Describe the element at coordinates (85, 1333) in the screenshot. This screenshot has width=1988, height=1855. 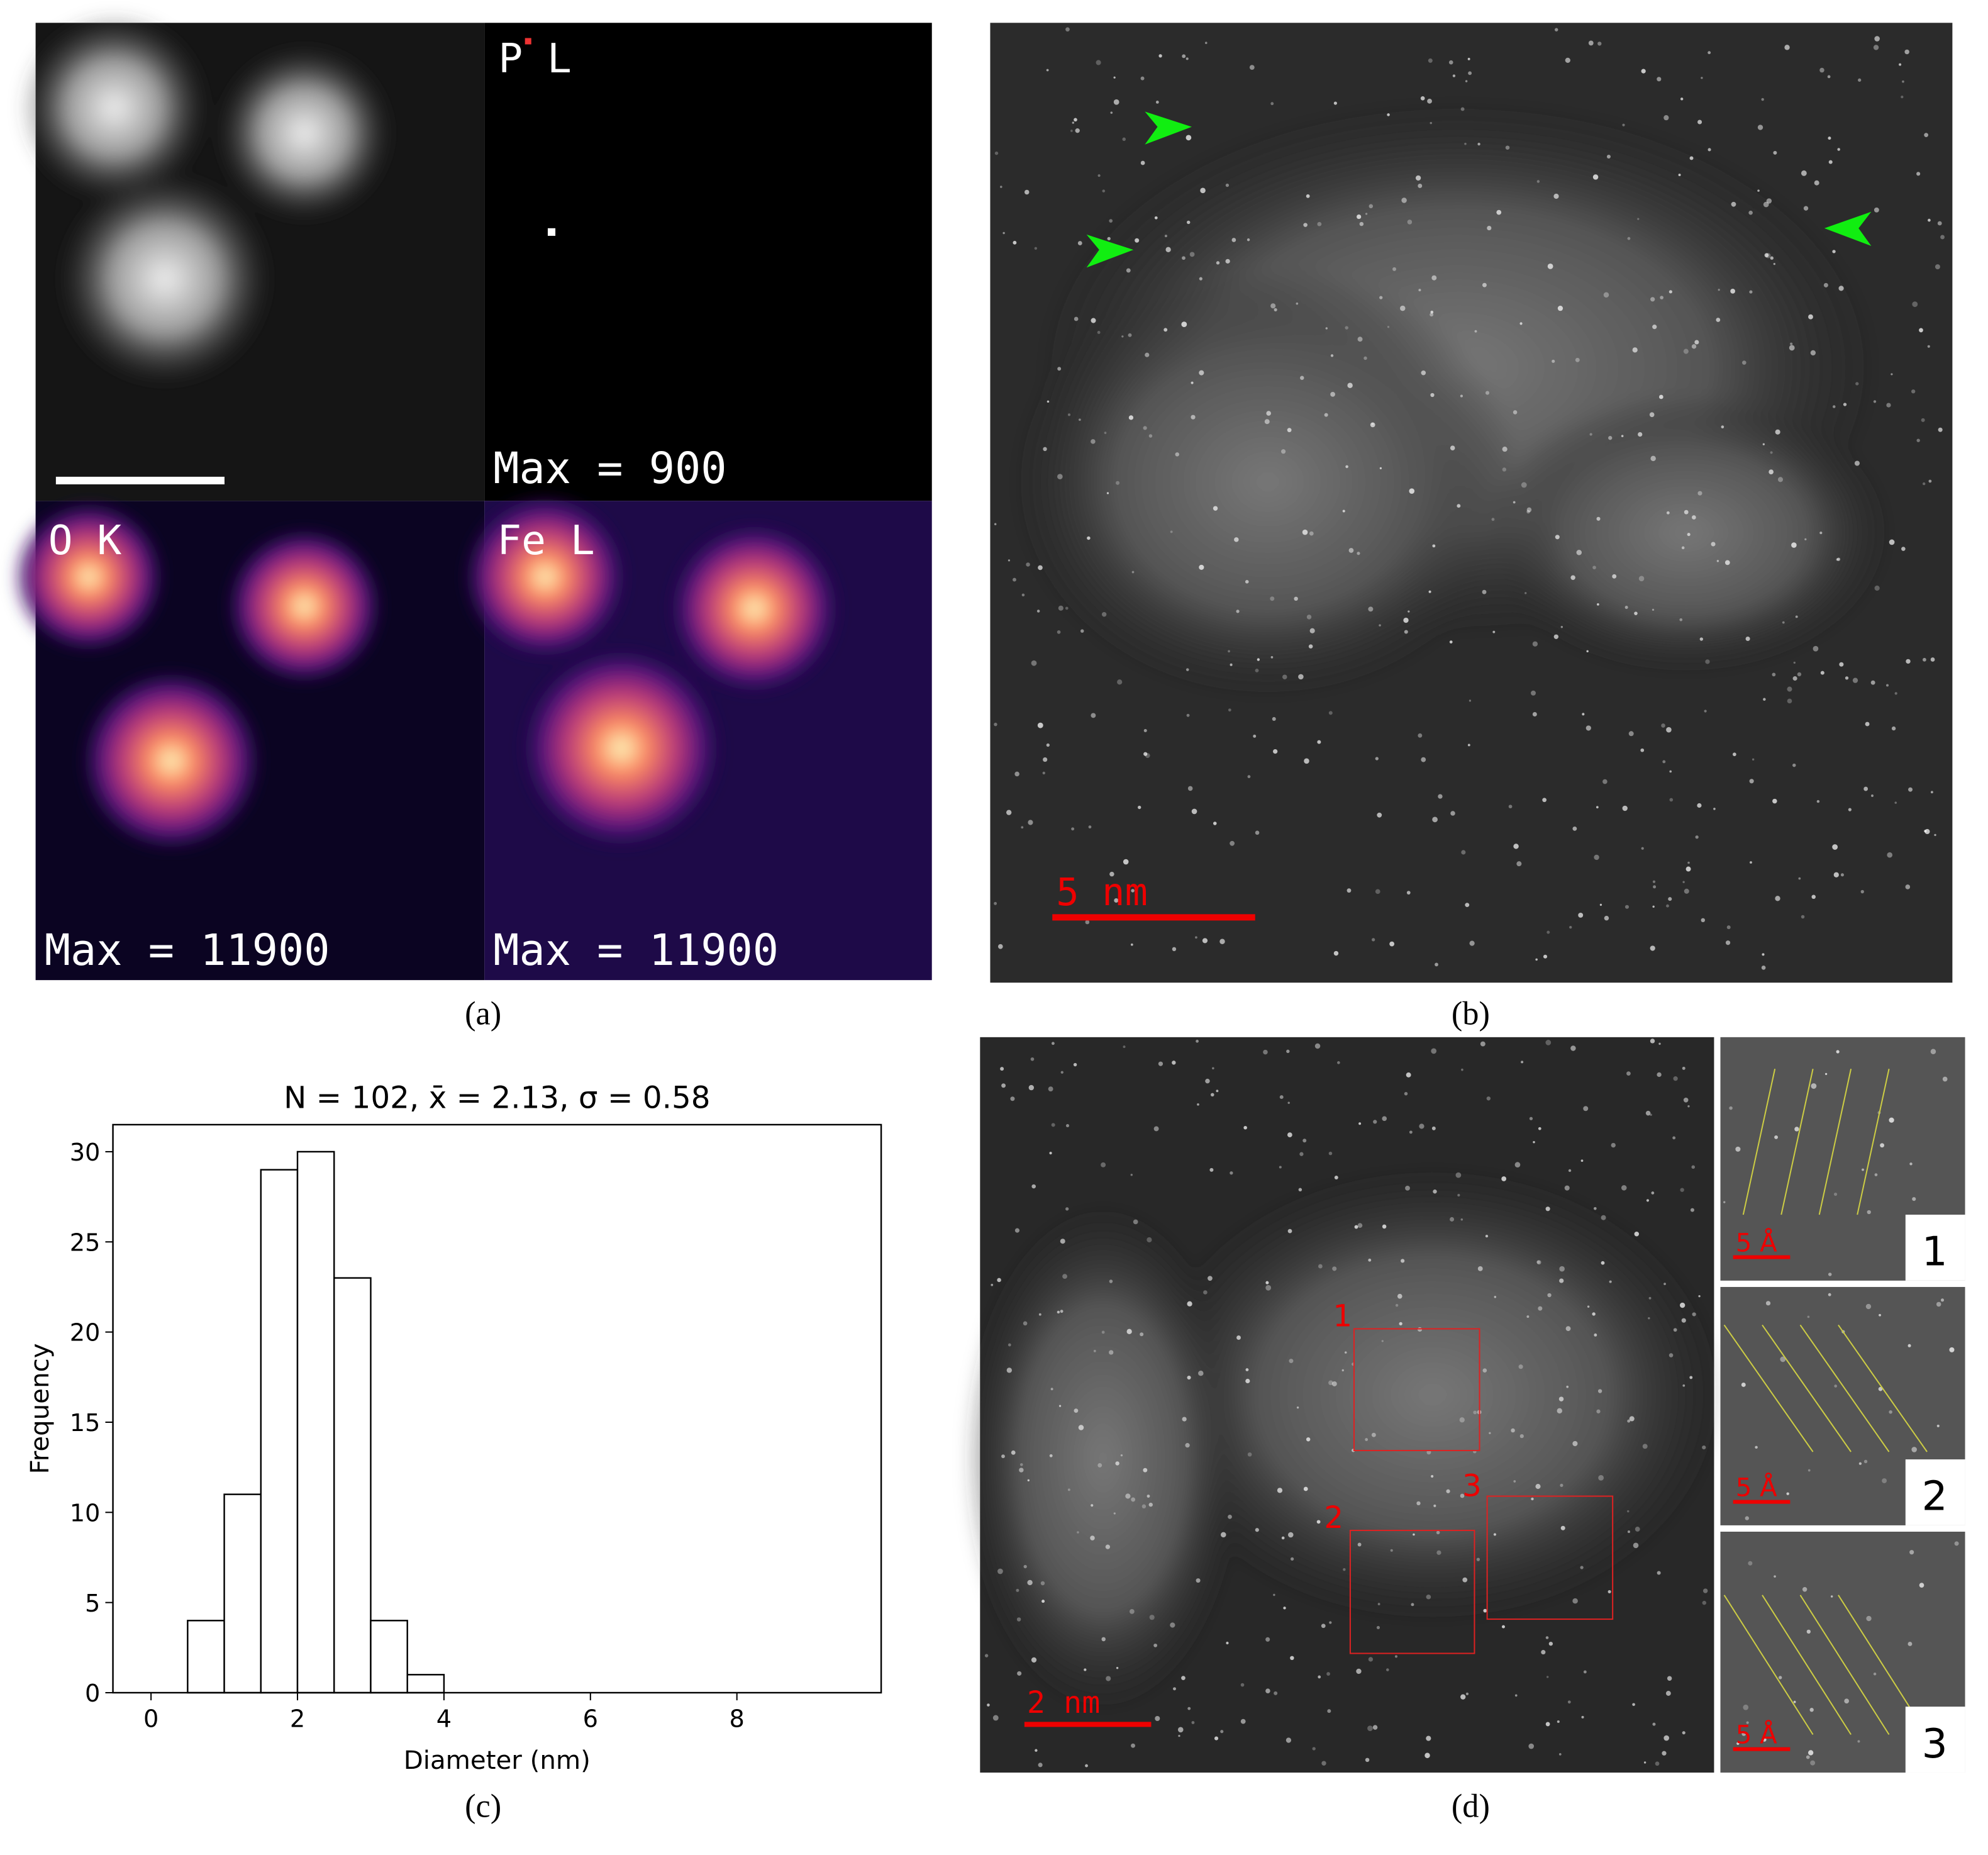
I see `y-tick-label: 20` at that location.